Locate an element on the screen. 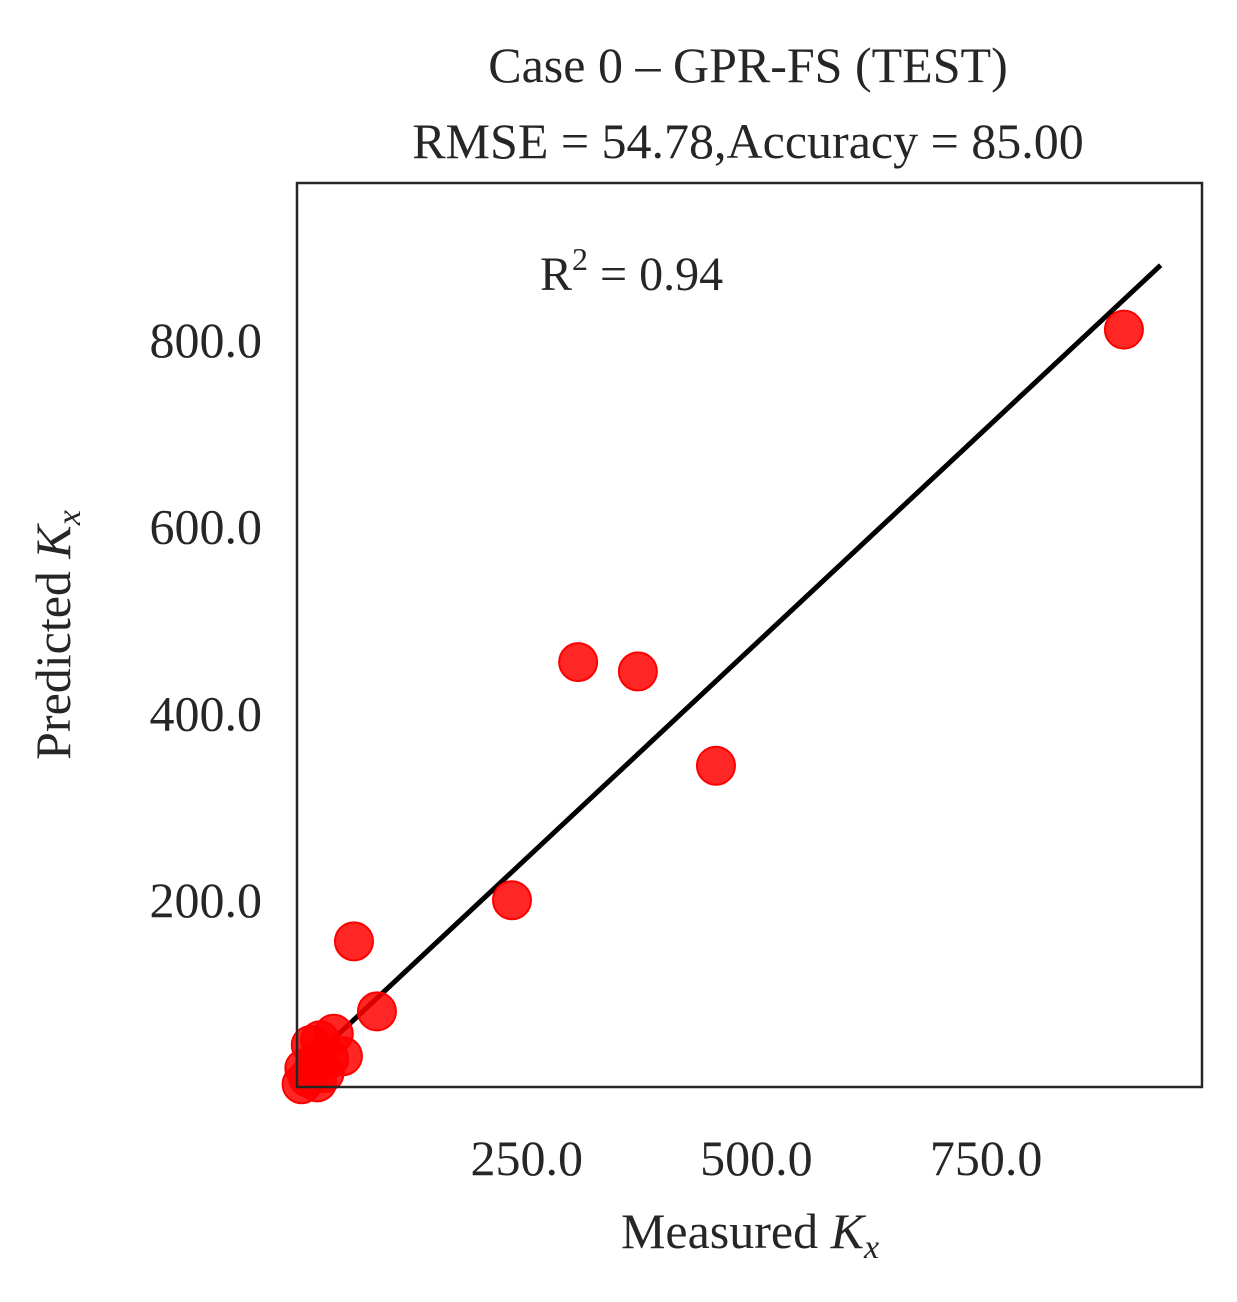 The width and height of the screenshot is (1237, 1302). y-tick-label: 200.0 is located at coordinates (206, 900).